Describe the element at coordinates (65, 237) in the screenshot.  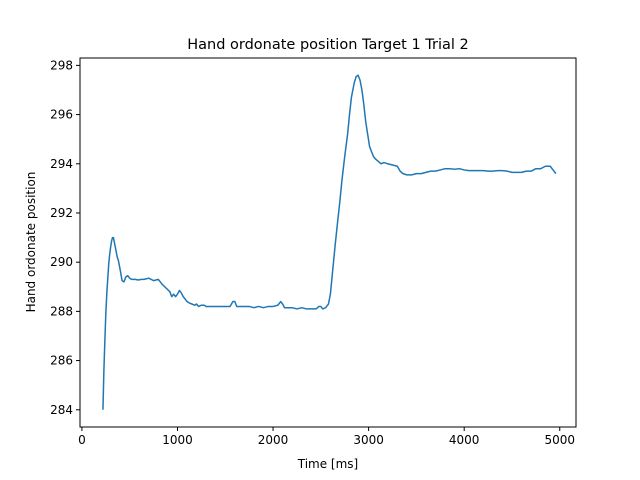
I see `y-axis: 284 286 288 290 292 294 296 298` at that location.